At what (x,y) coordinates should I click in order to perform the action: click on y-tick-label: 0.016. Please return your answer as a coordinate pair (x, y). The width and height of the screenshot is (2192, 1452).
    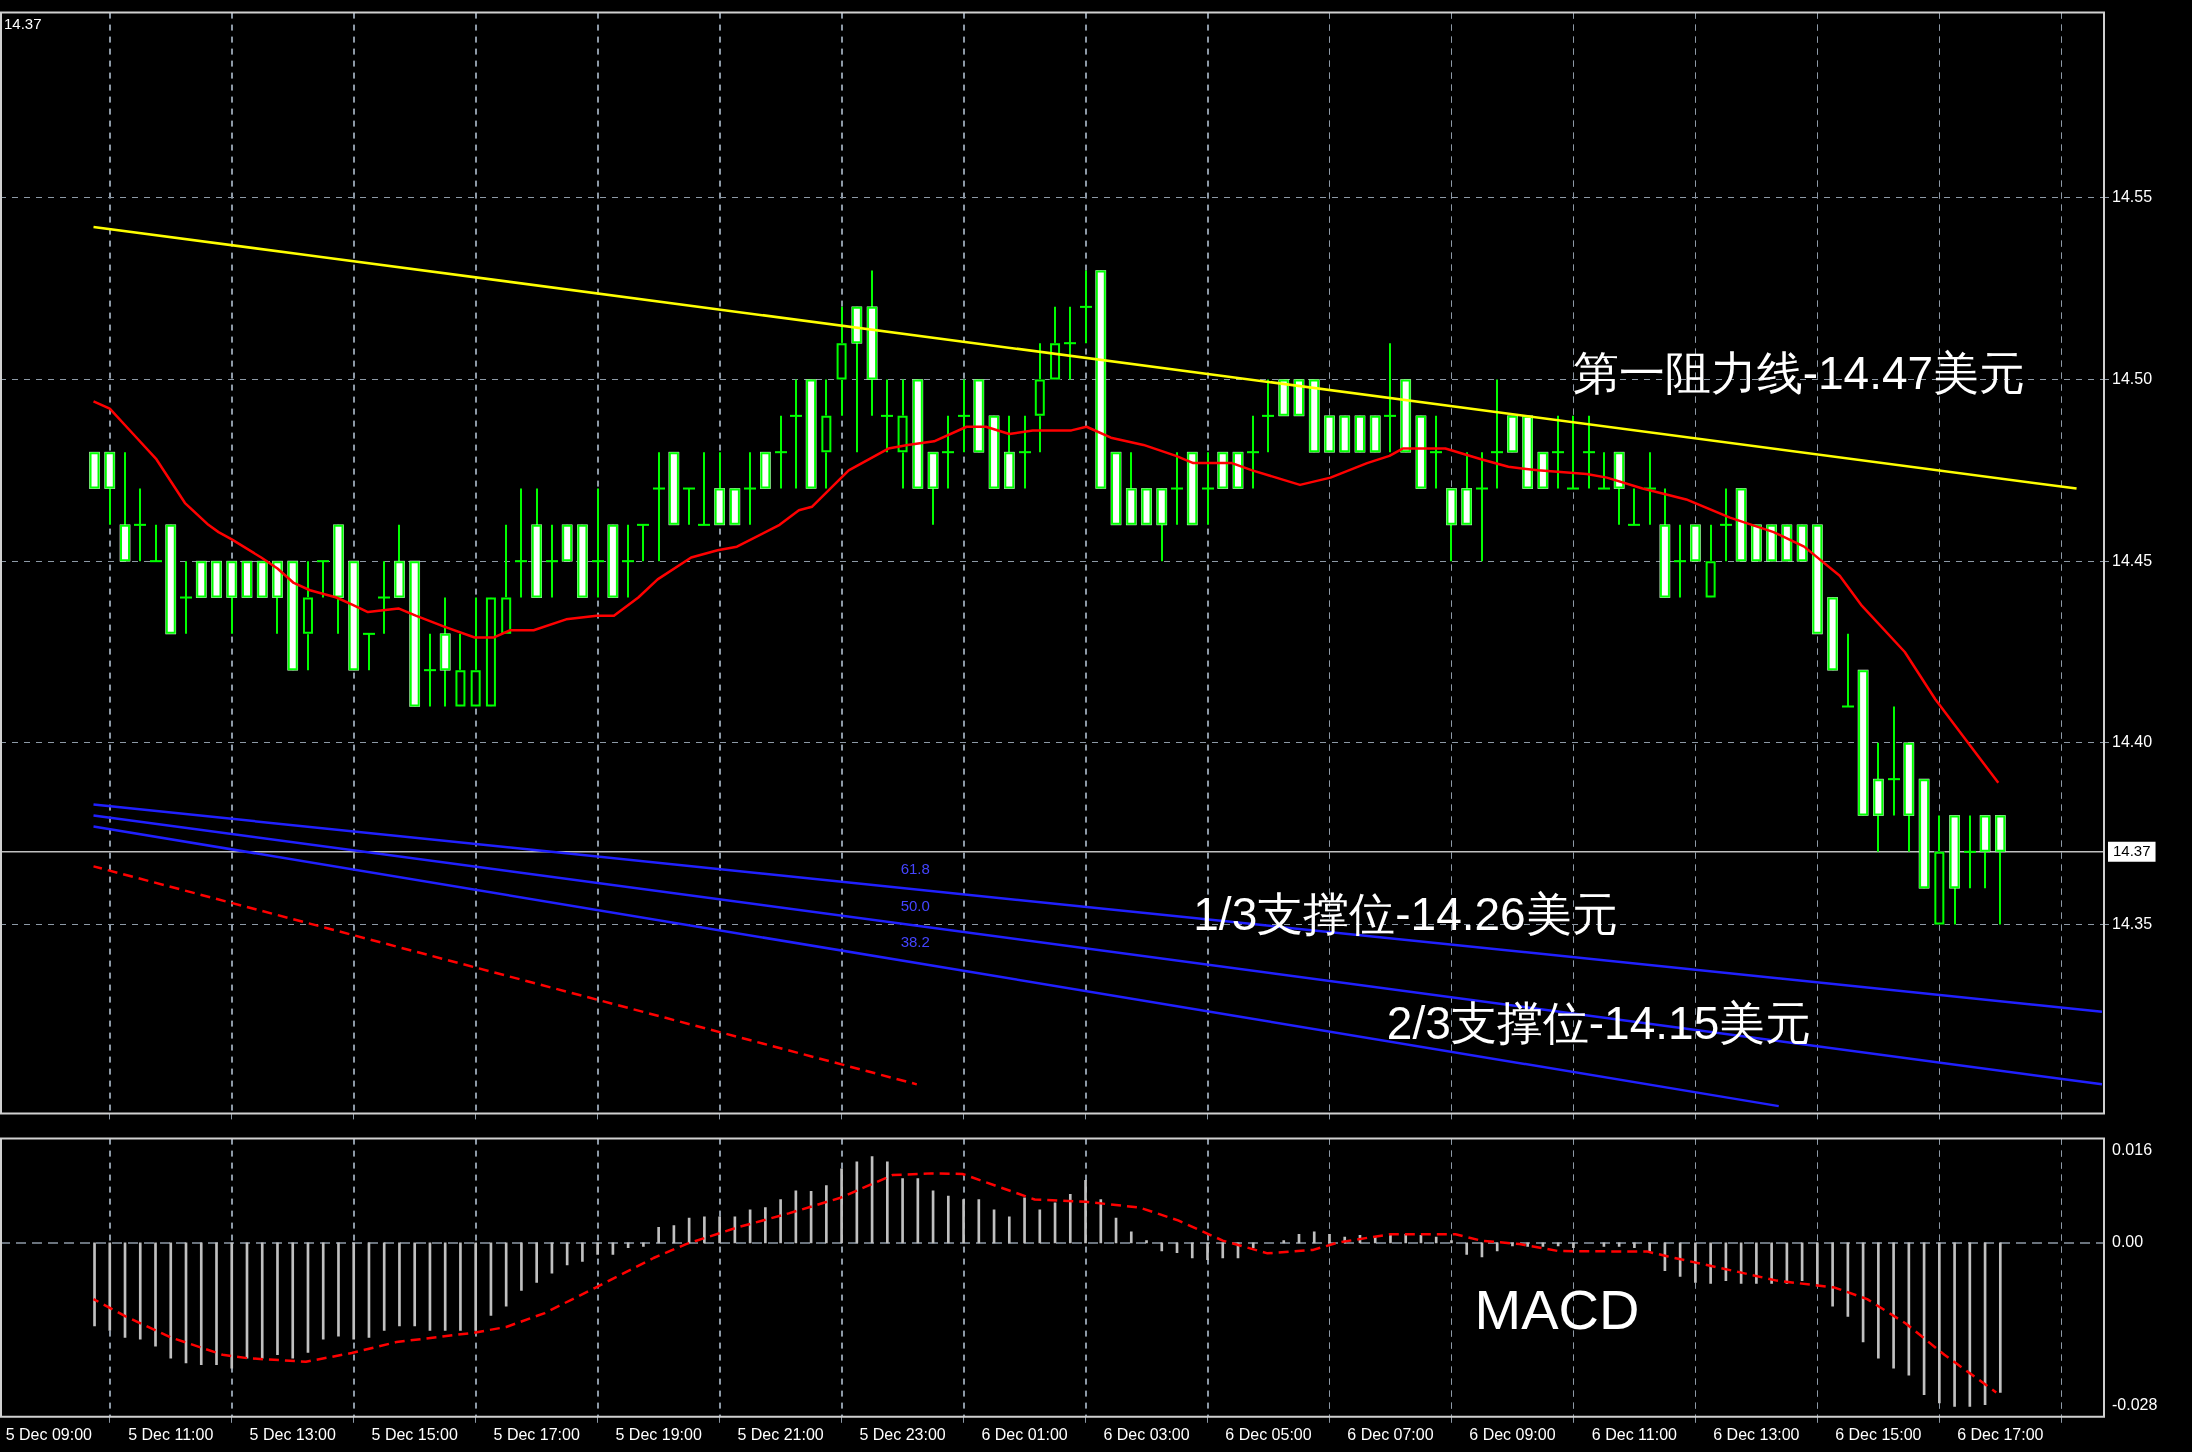
    Looking at the image, I should click on (2132, 1149).